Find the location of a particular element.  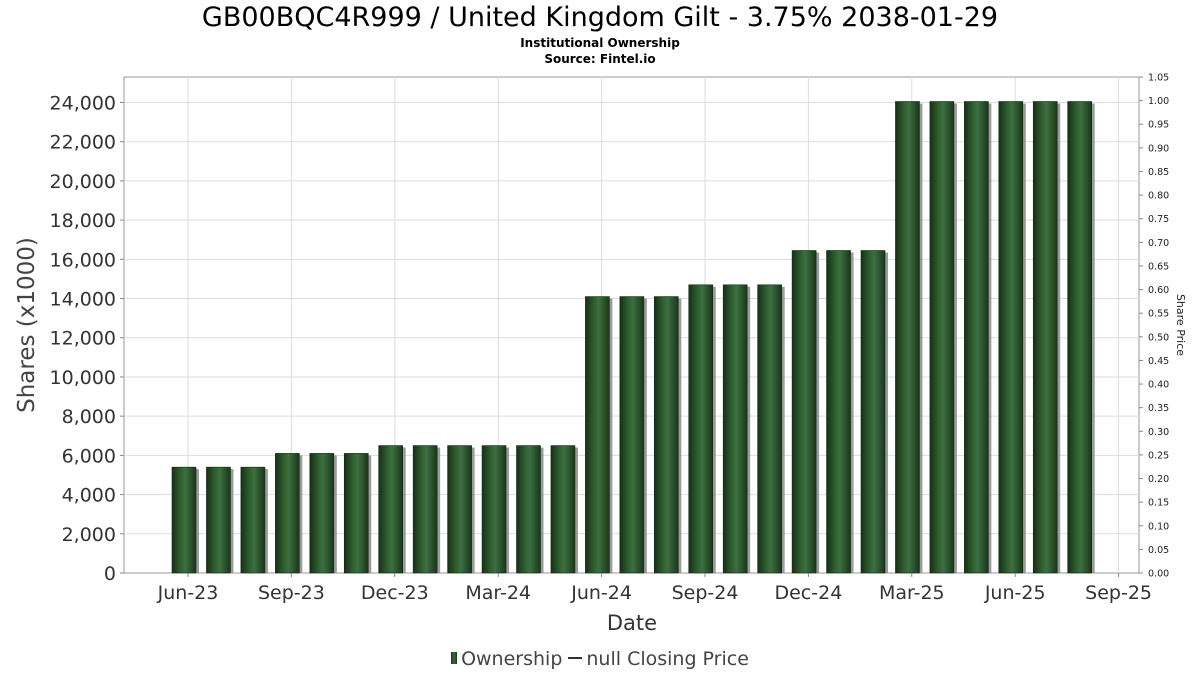

y-tick-label: 10,000 is located at coordinates (83, 378).